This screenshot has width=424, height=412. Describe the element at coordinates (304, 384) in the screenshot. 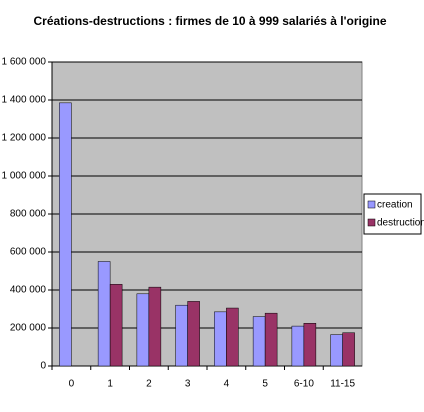

I see `x-tick-label: 6-10` at that location.